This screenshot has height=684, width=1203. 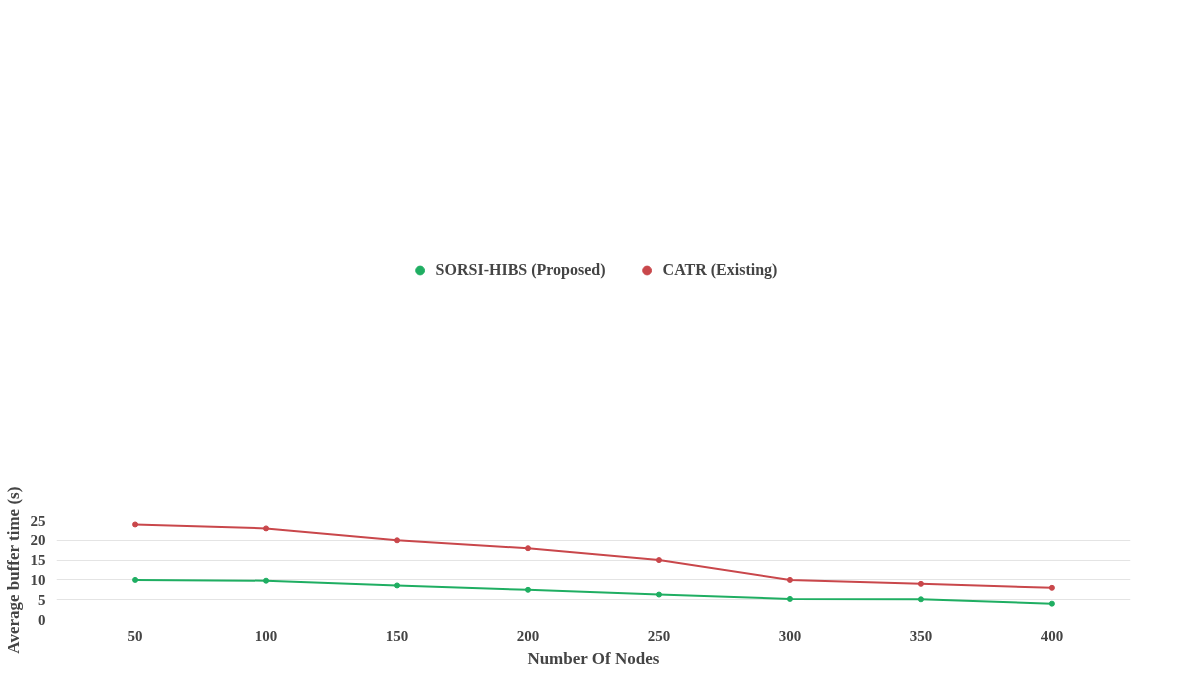 What do you see at coordinates (42, 599) in the screenshot?
I see `y-tick-label: 5` at bounding box center [42, 599].